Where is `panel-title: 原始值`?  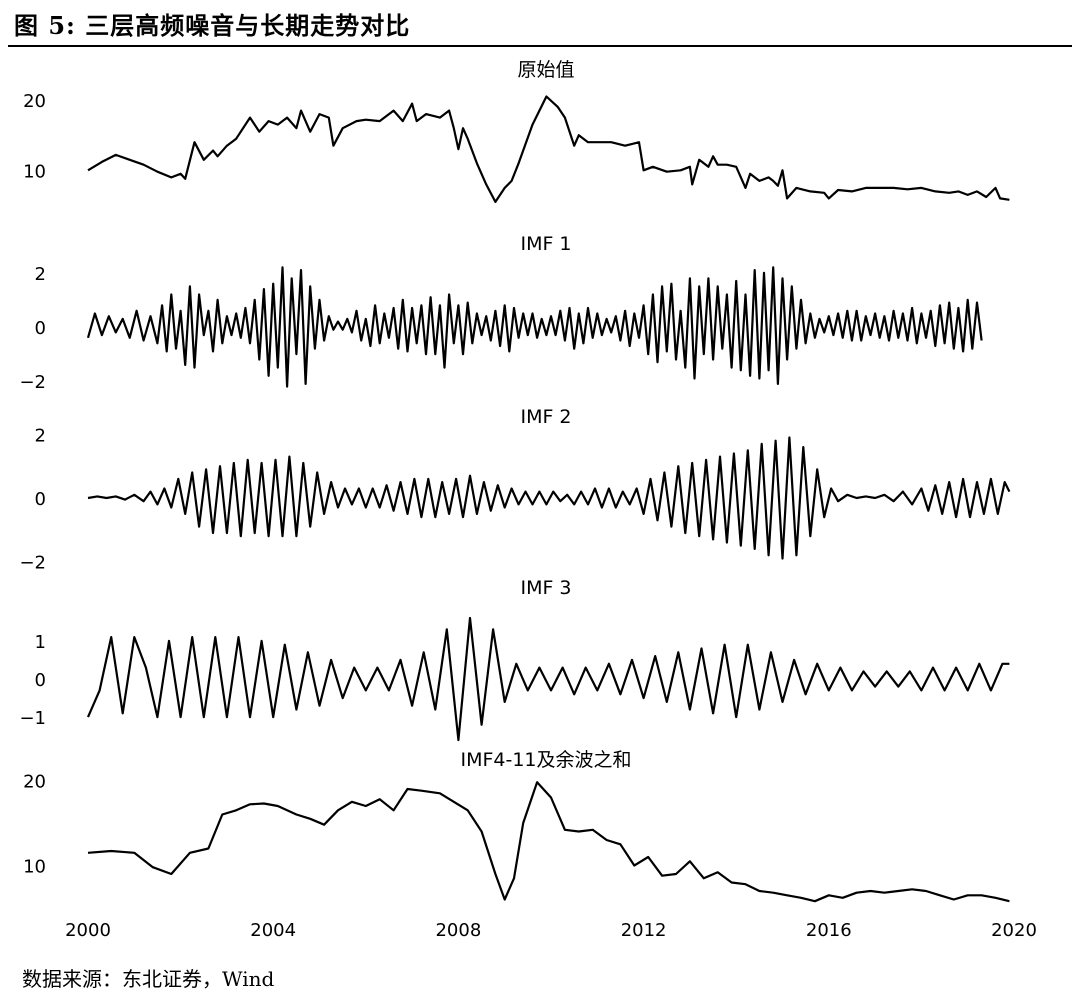 panel-title: 原始值 is located at coordinates (545, 70).